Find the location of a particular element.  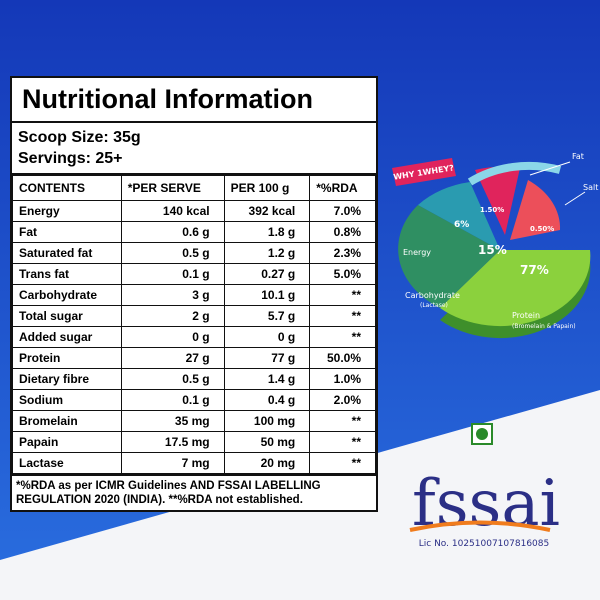

veg-dot is located at coordinates (482, 434).